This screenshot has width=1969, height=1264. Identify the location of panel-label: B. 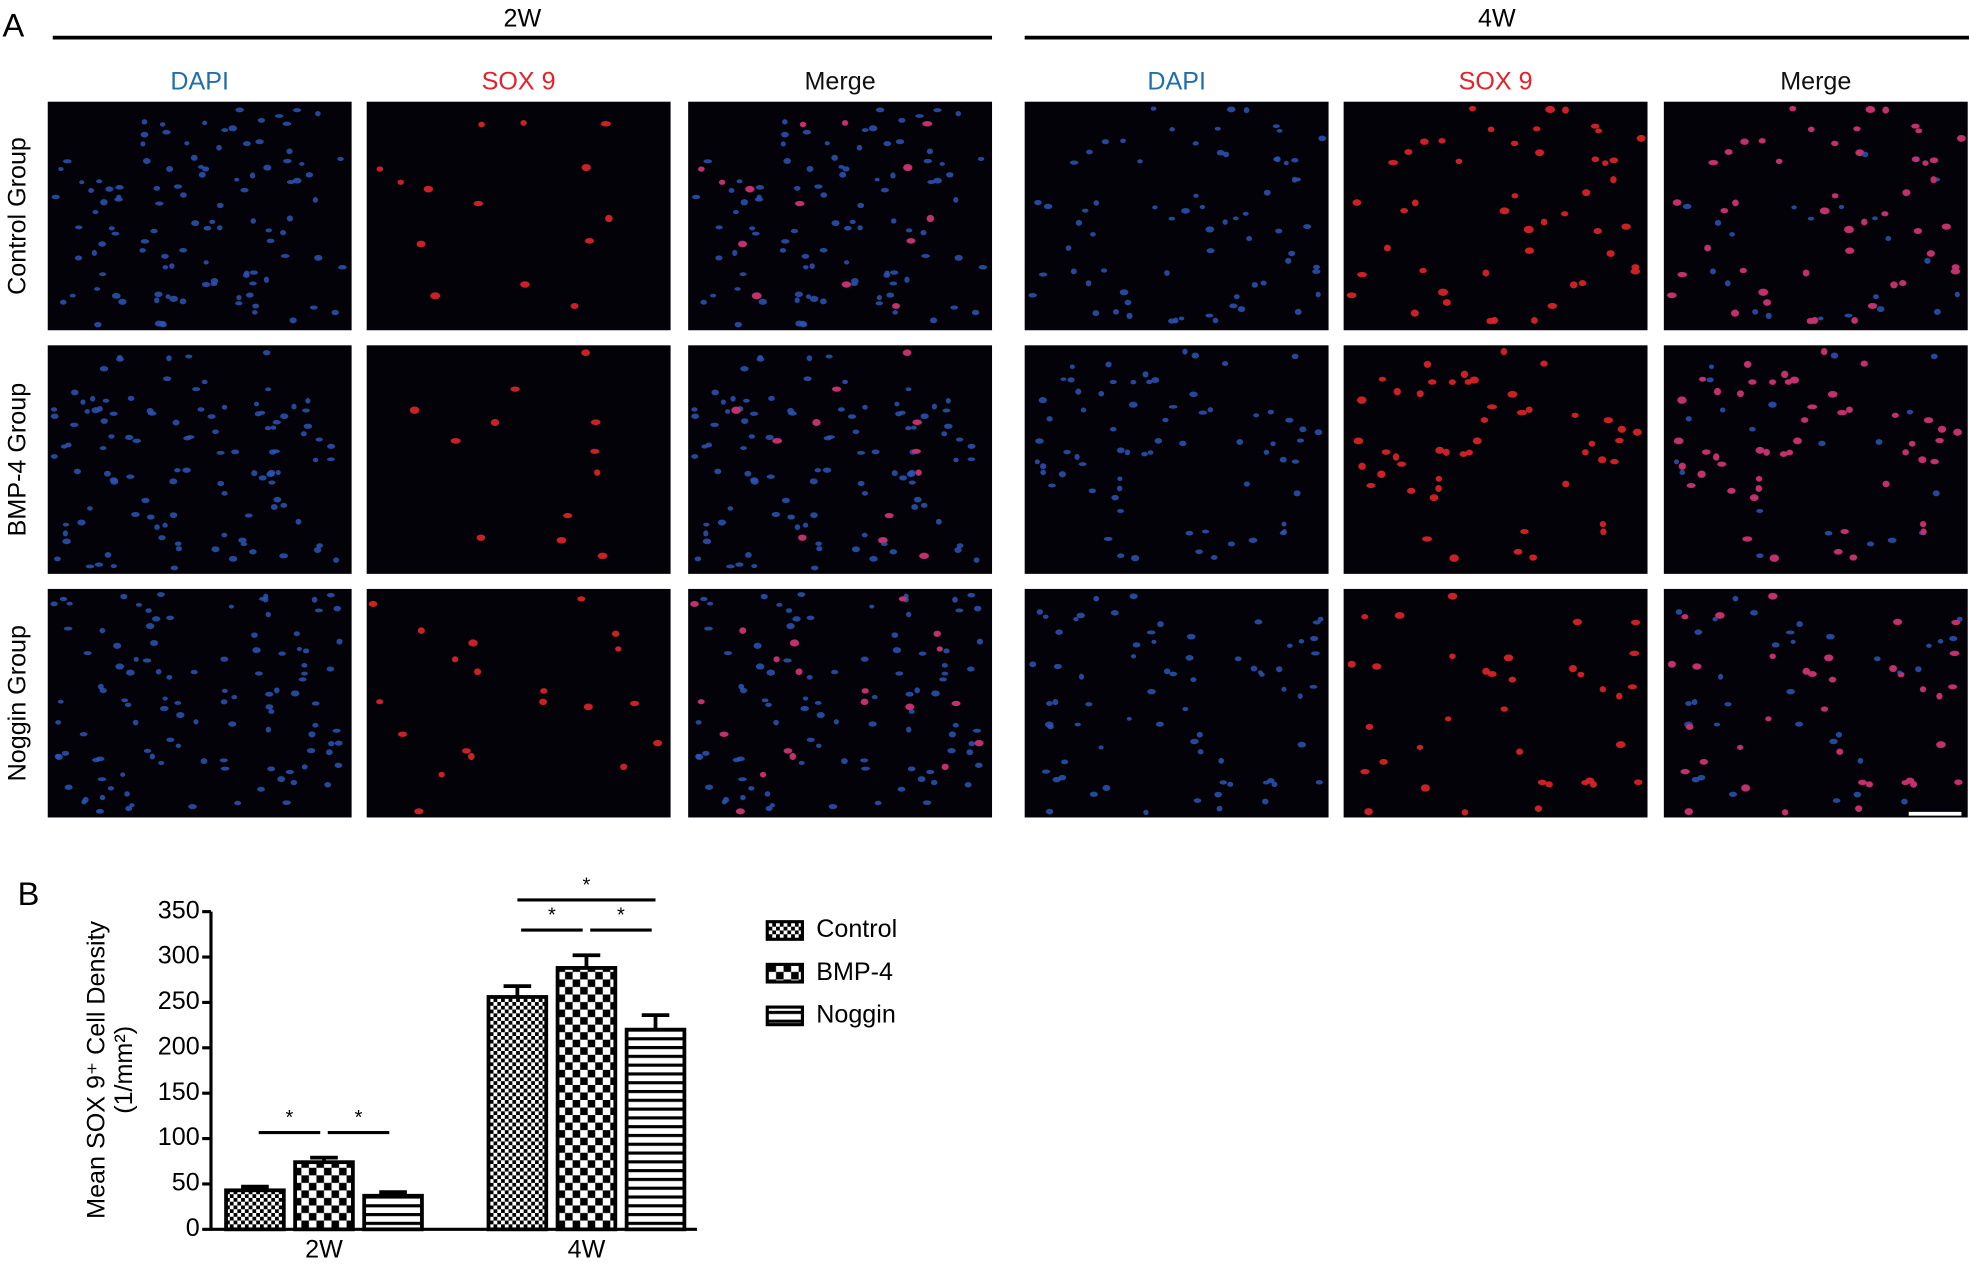
(29, 893).